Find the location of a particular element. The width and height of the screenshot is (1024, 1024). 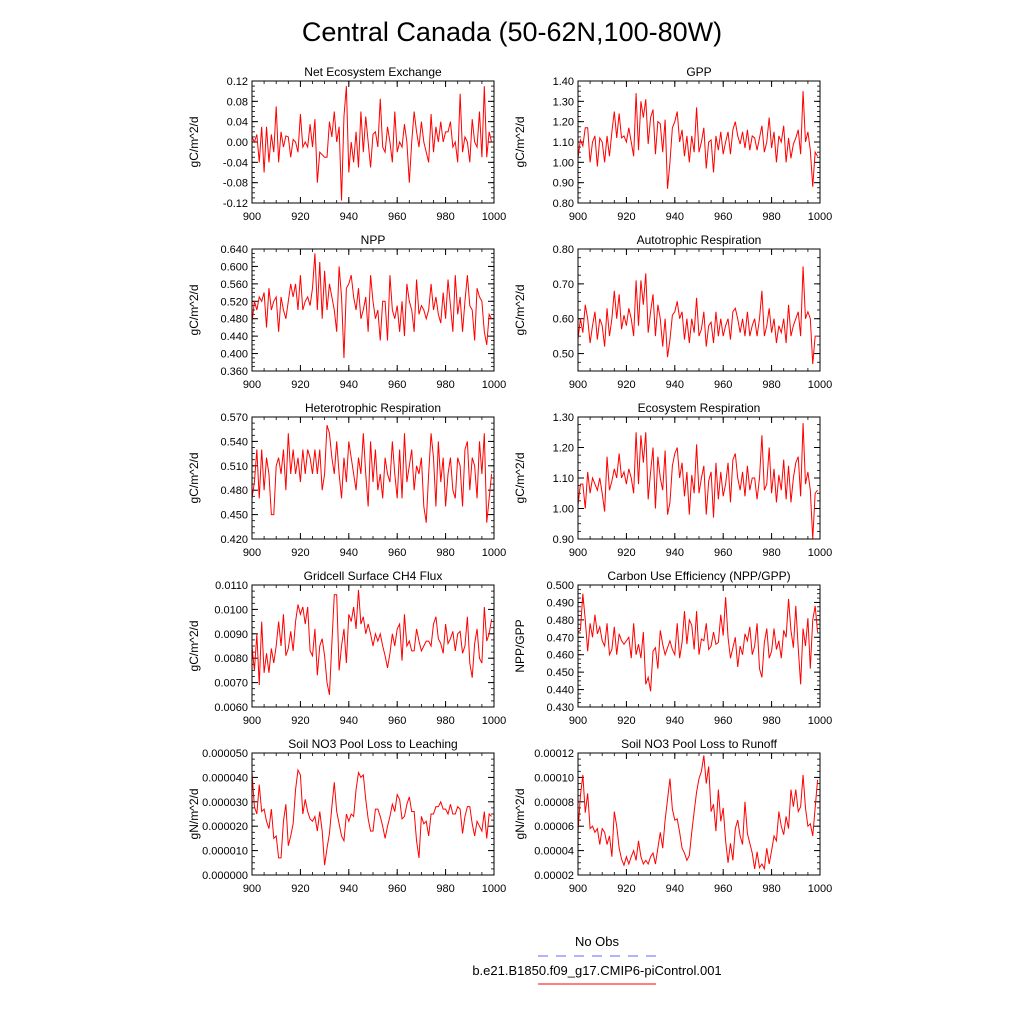

panel-title: Ecosystem Respiration is located at coordinates (699, 408).